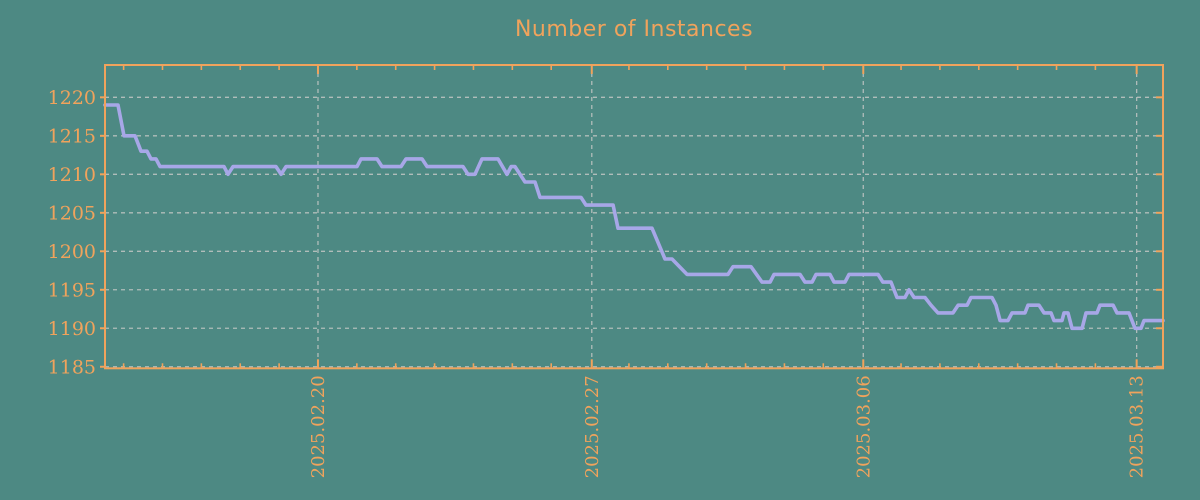 The width and height of the screenshot is (1200, 500). I want to click on y-tick-label: 1220, so click(72, 98).